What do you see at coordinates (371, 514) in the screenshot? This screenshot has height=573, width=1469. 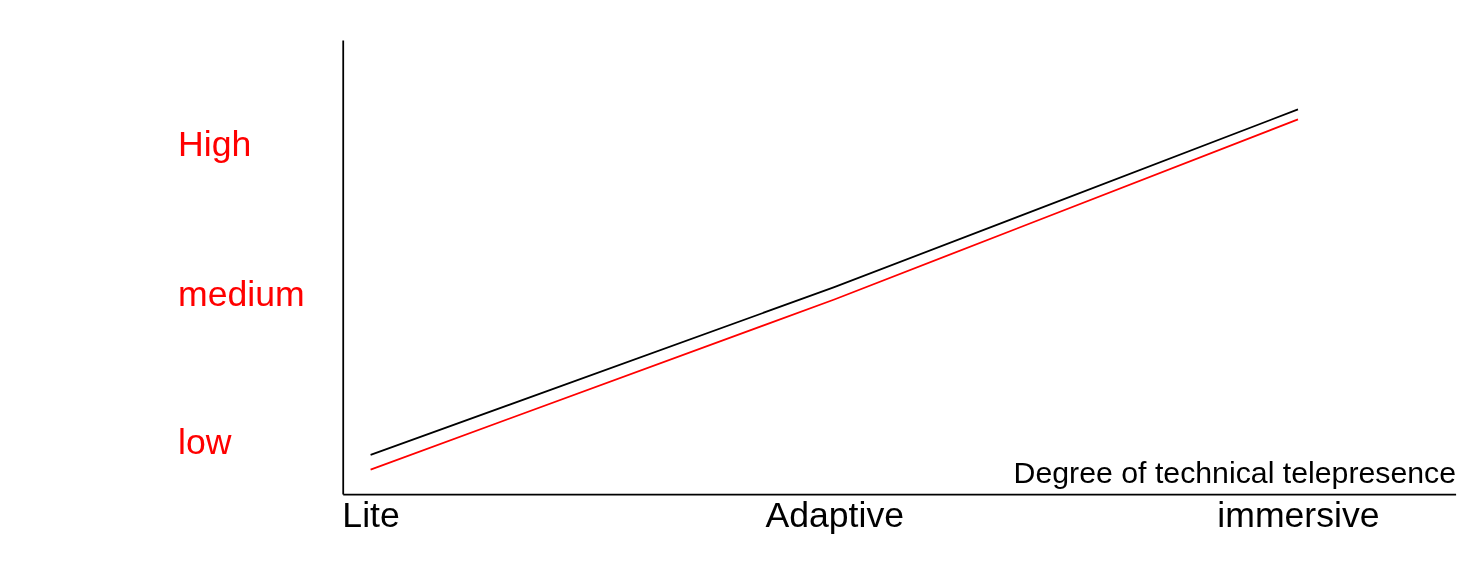 I see `x-tick-label: Lite` at bounding box center [371, 514].